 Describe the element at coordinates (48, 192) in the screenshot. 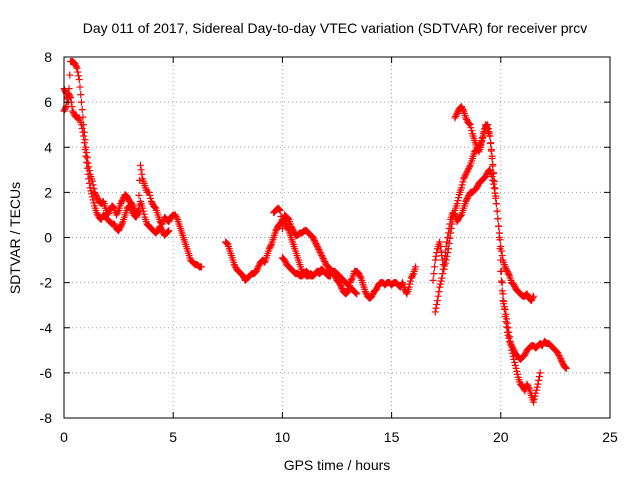

I see `y-tick-label: 2` at that location.